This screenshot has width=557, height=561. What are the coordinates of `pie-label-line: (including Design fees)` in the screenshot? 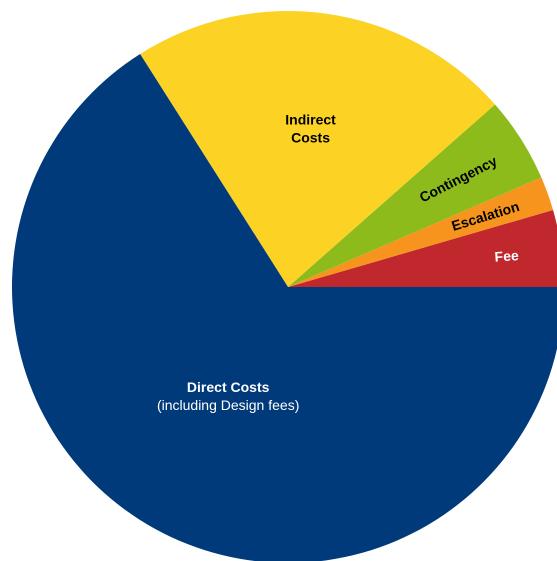 It's located at (228, 405).